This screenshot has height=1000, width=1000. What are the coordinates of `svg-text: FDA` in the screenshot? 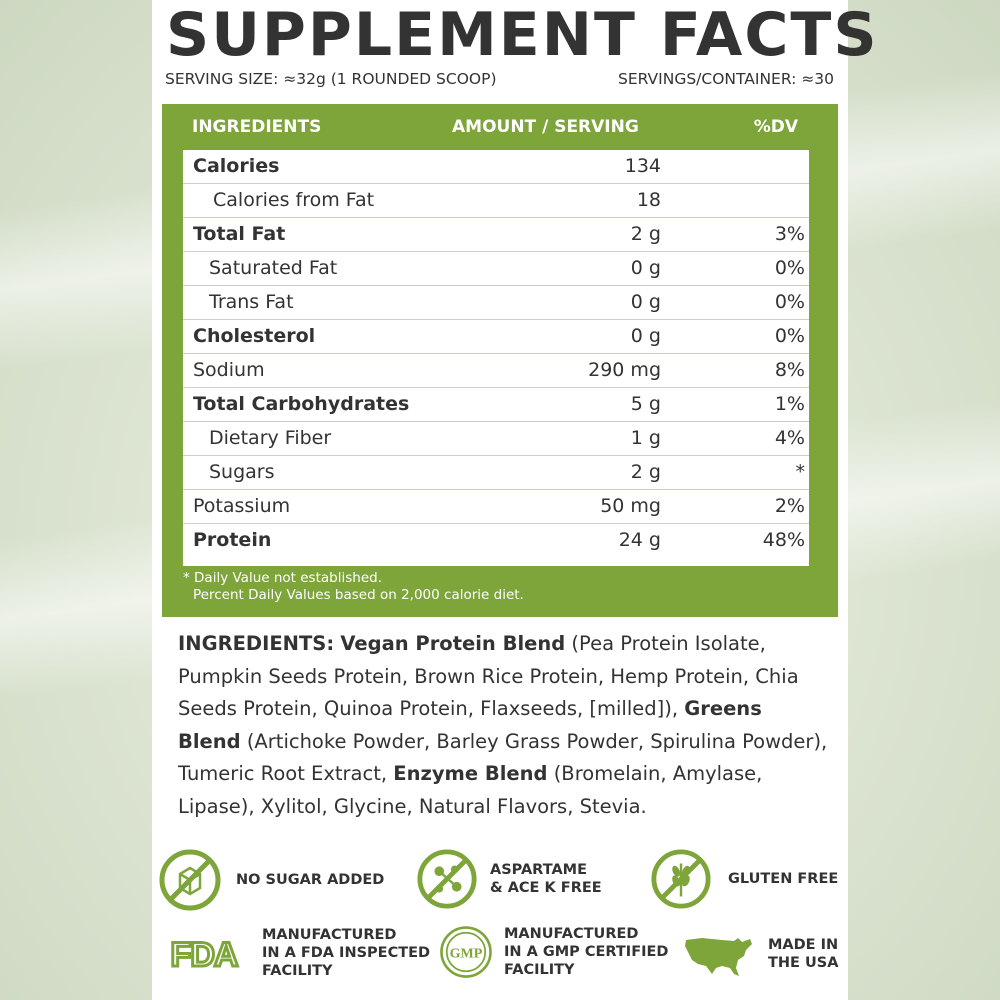 It's located at (204, 955).